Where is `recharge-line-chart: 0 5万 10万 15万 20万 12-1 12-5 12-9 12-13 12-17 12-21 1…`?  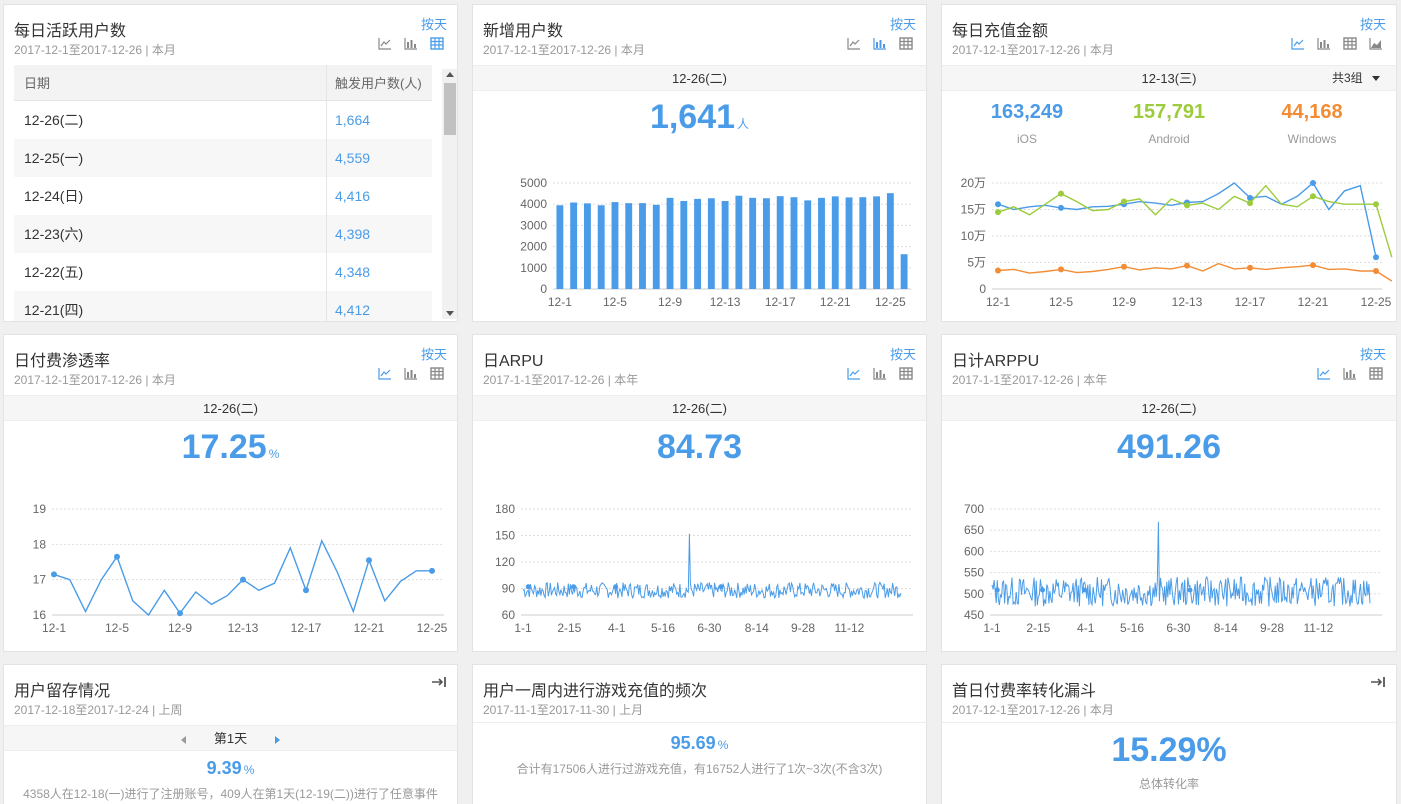
recharge-line-chart: 0 5万 10万 15万 20万 12-1 12-5 12-9 12-13 12-17 12-21 1… is located at coordinates (1177, 242).